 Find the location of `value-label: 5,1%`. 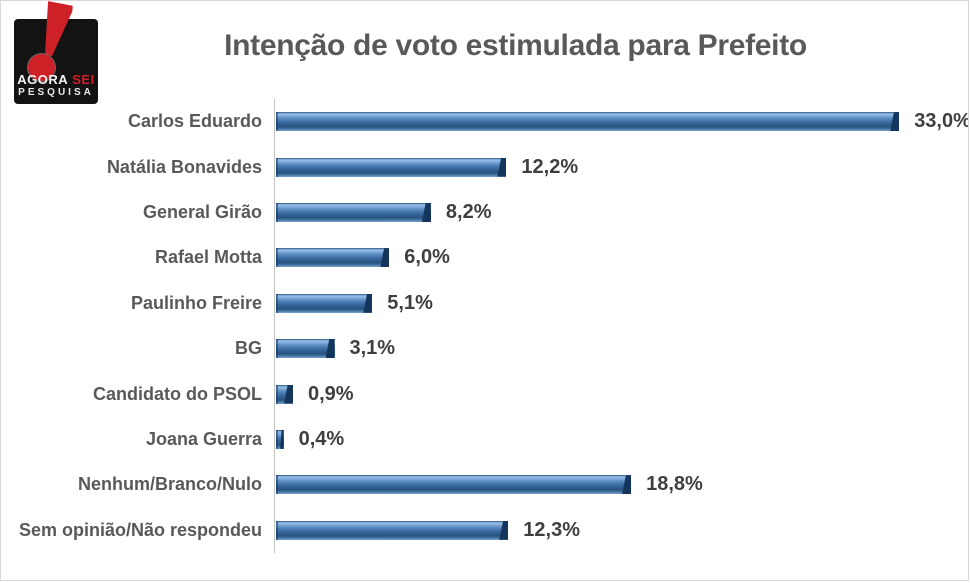

value-label: 5,1% is located at coordinates (410, 302).